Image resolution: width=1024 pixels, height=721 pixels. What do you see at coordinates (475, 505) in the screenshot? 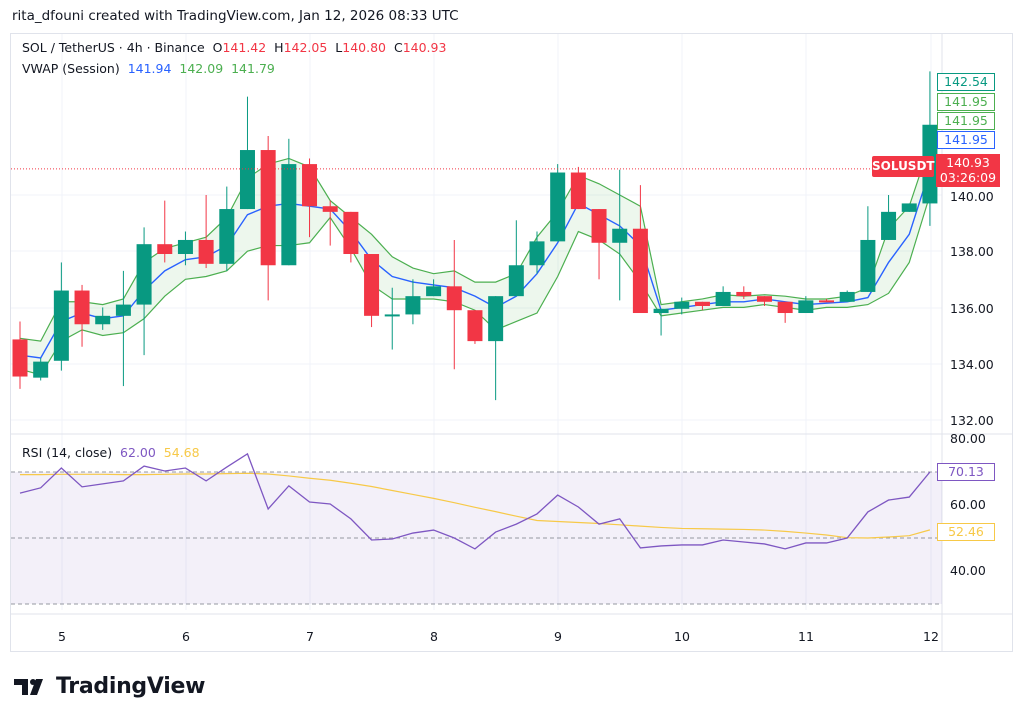
I see `rsi-ma-line` at bounding box center [475, 505].